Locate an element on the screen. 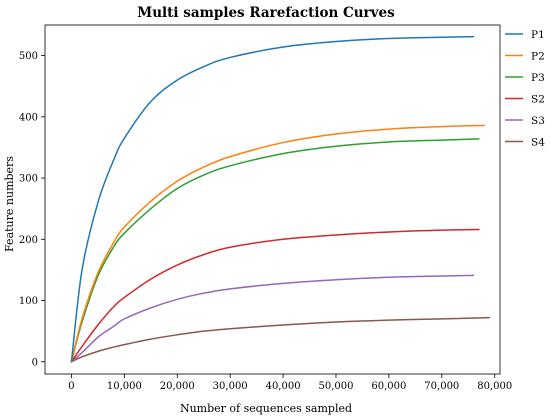 This screenshot has height=419, width=550. y-axis-ticks: 0 100 200 300 400 500 is located at coordinates (32, 209).